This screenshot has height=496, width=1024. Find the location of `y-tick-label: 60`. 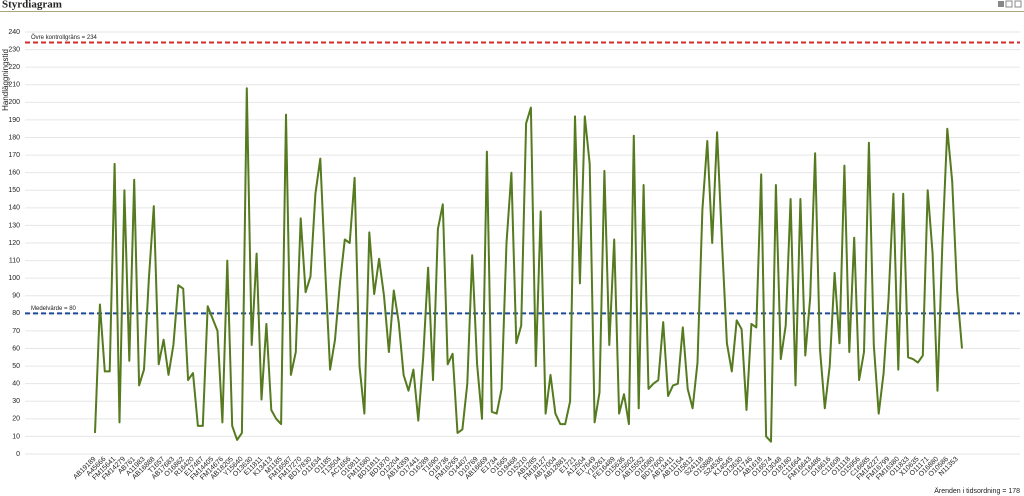

y-tick-label: 60 is located at coordinates (16, 348).